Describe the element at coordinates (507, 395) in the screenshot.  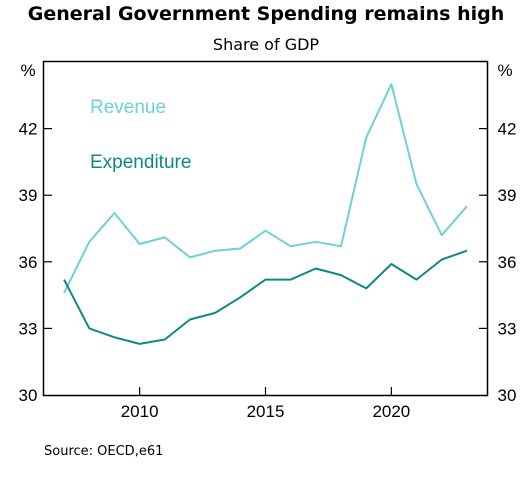
I see `y-tick-label-right: 30` at that location.